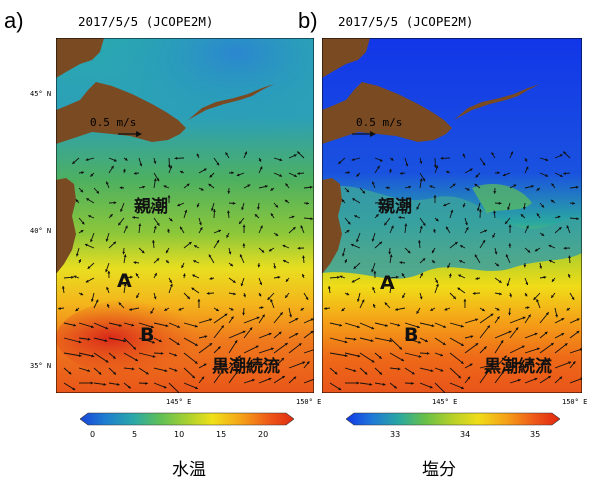 The image size is (600, 488). Describe the element at coordinates (246, 367) in the screenshot. I see `panel-a-kuroshio-label: 黒潮続流` at that location.